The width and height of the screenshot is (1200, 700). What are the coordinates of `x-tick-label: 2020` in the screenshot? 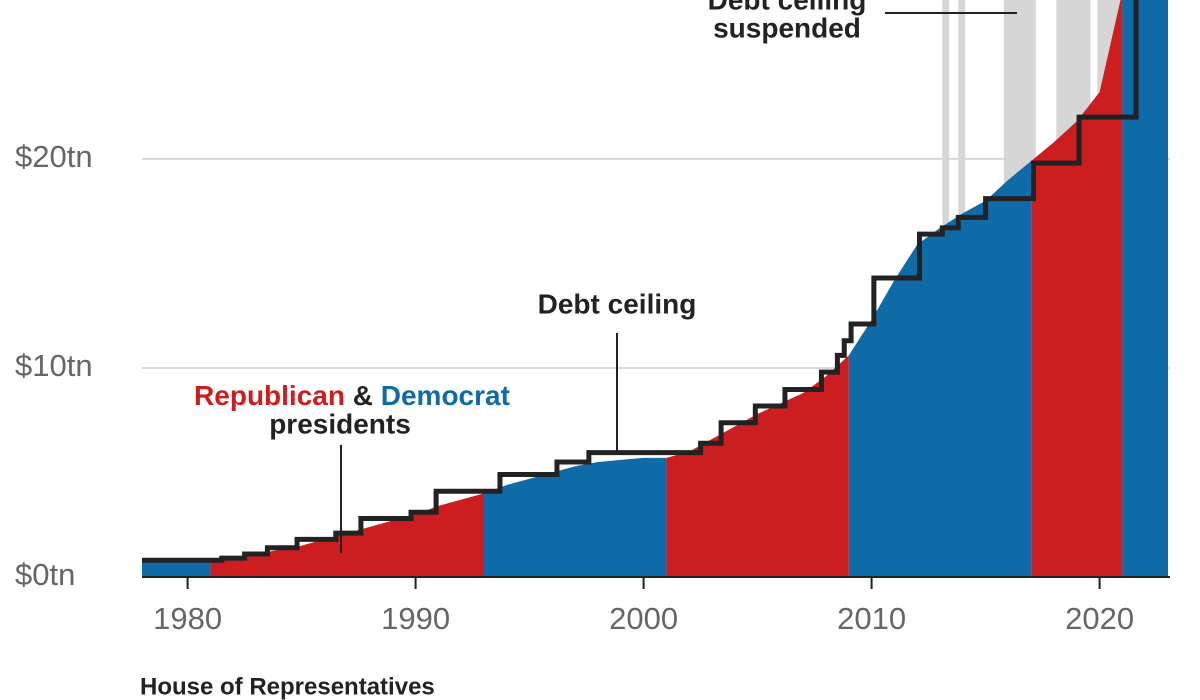 It's located at (1099, 618).